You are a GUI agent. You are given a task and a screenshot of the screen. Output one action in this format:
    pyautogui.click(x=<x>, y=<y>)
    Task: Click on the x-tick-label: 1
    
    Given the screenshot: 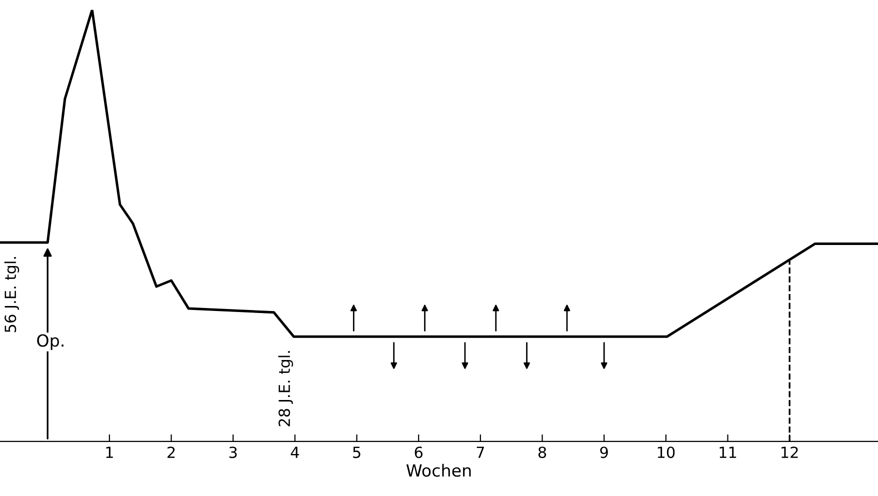 What is the action you would take?
    pyautogui.click(x=109, y=452)
    